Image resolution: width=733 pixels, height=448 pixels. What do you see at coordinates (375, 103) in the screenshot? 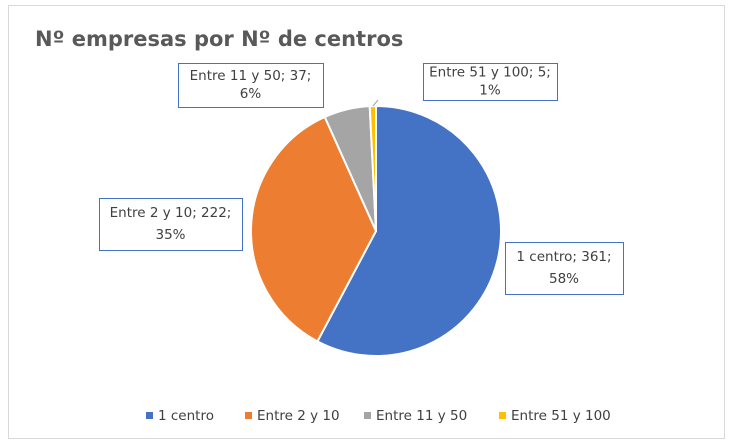
I see `leader-line` at bounding box center [375, 103].